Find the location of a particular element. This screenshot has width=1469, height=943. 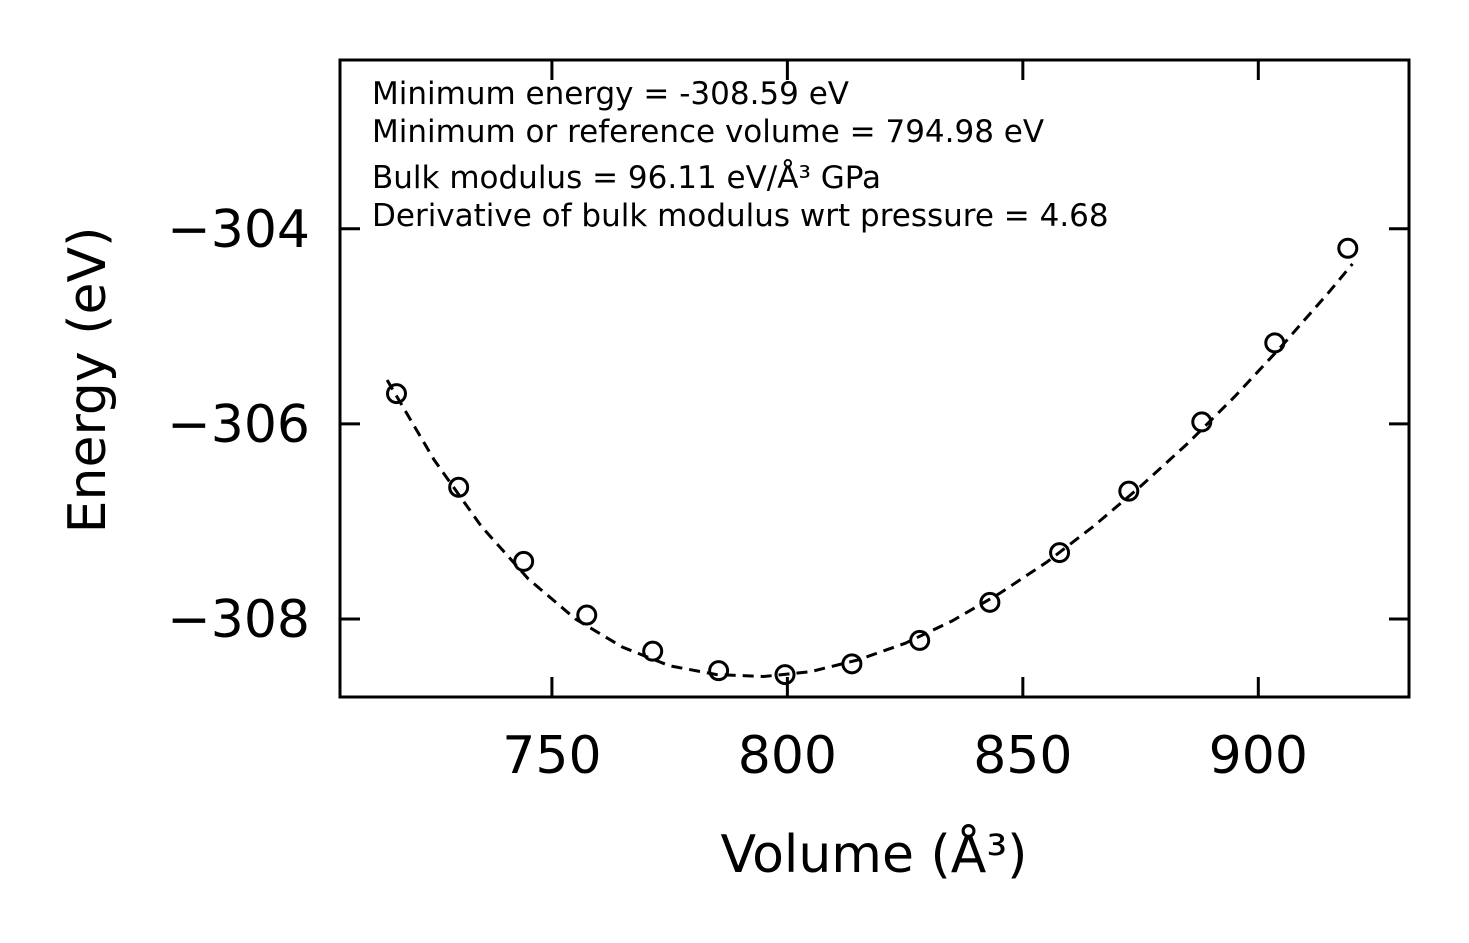

x-tick-label: 850 is located at coordinates (1022, 756).